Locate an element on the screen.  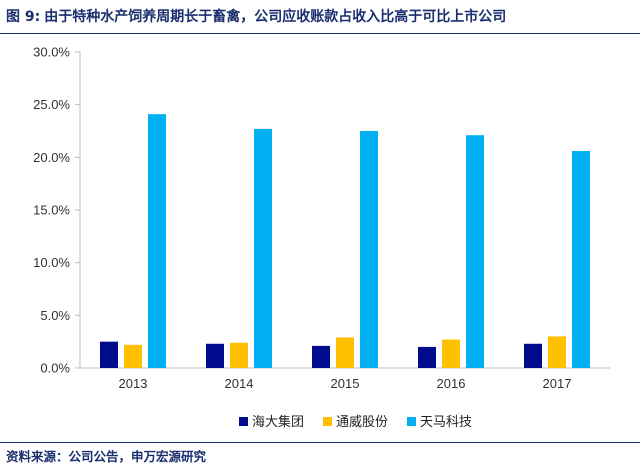
x-tick-label: 2013 is located at coordinates (133, 383).